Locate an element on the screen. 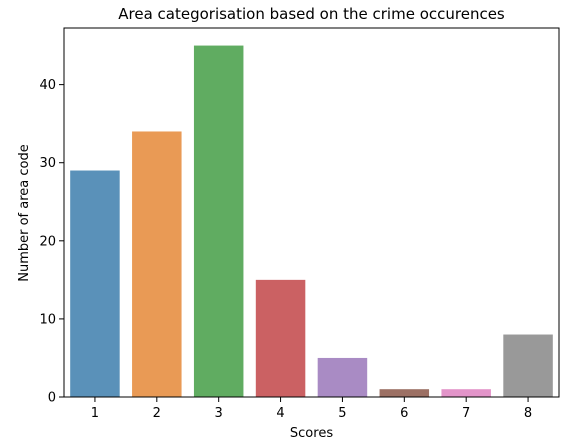 This screenshot has width=573, height=447. x-tick-label: 3 is located at coordinates (219, 413).